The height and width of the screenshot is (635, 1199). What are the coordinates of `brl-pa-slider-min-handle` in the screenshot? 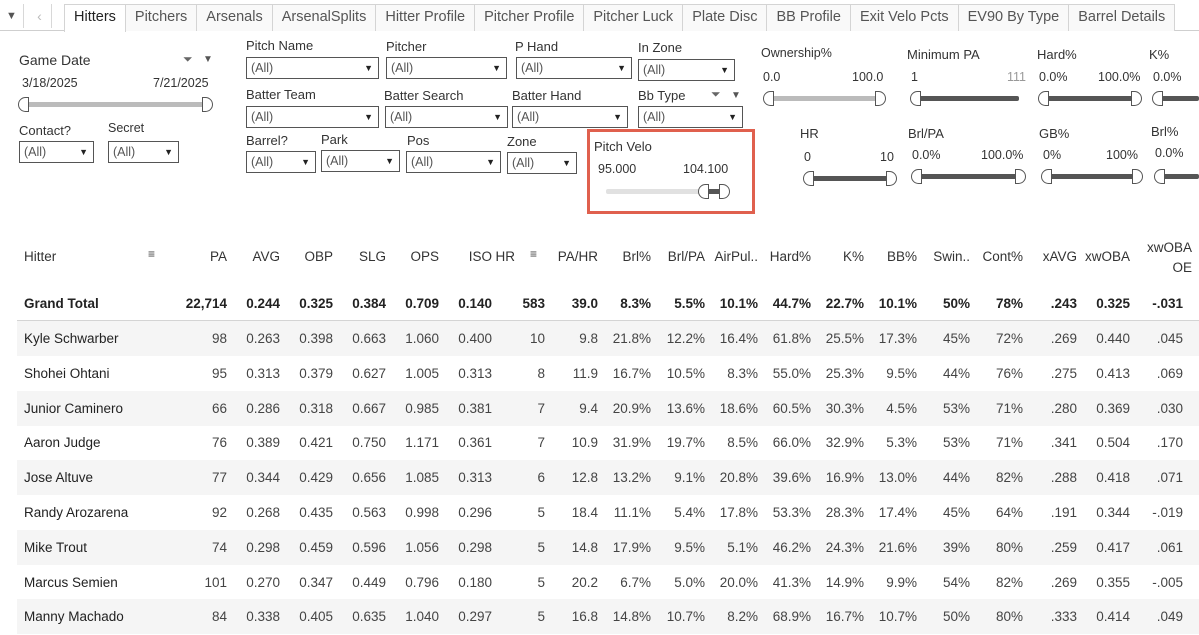 It's located at (916, 176).